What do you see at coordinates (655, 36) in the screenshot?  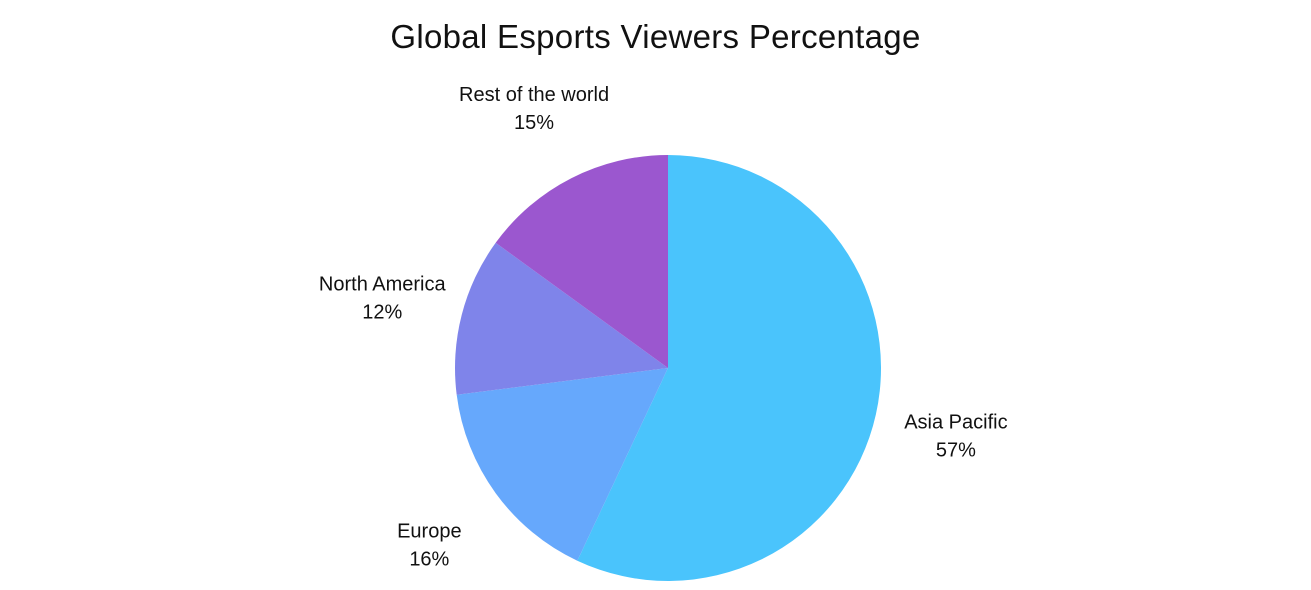 I see `chart-title: Global Esports Viewers Percentage` at bounding box center [655, 36].